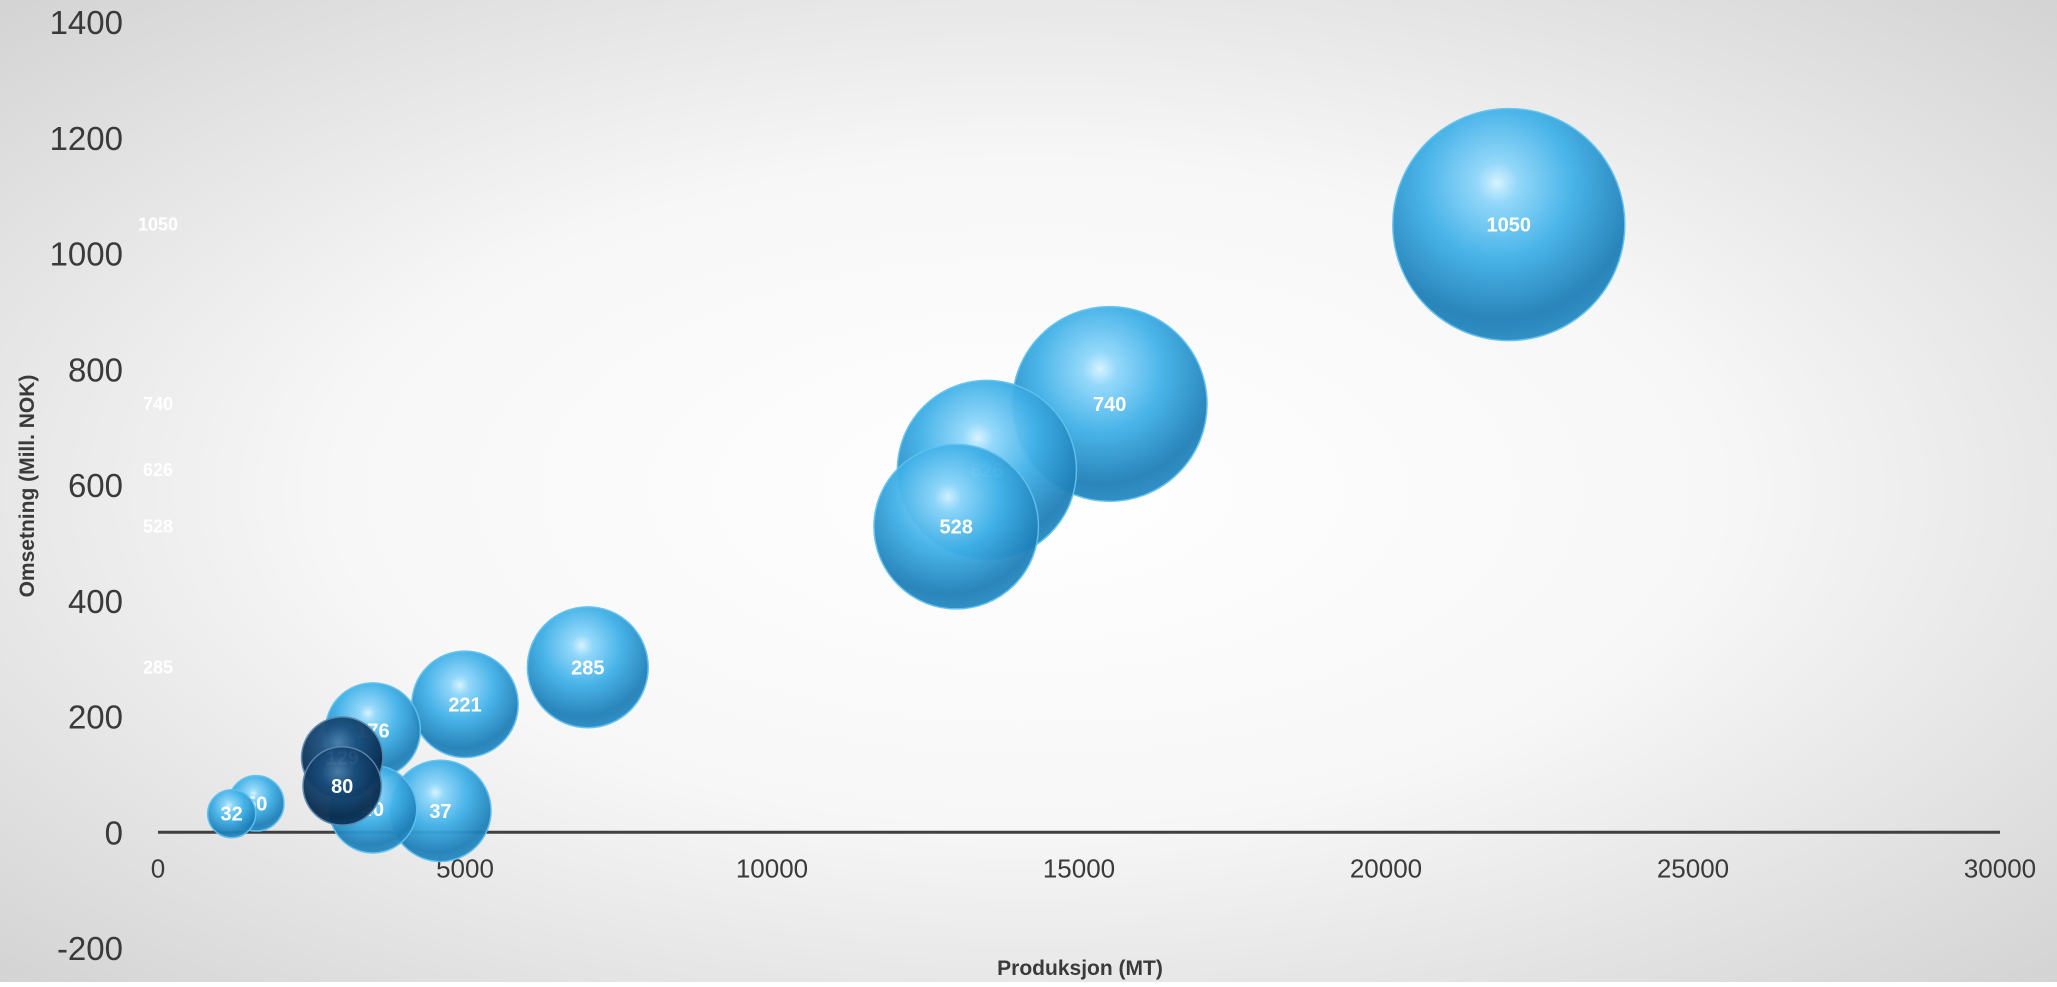  Describe the element at coordinates (95, 717) in the screenshot. I see `y-tick-label: 200` at that location.